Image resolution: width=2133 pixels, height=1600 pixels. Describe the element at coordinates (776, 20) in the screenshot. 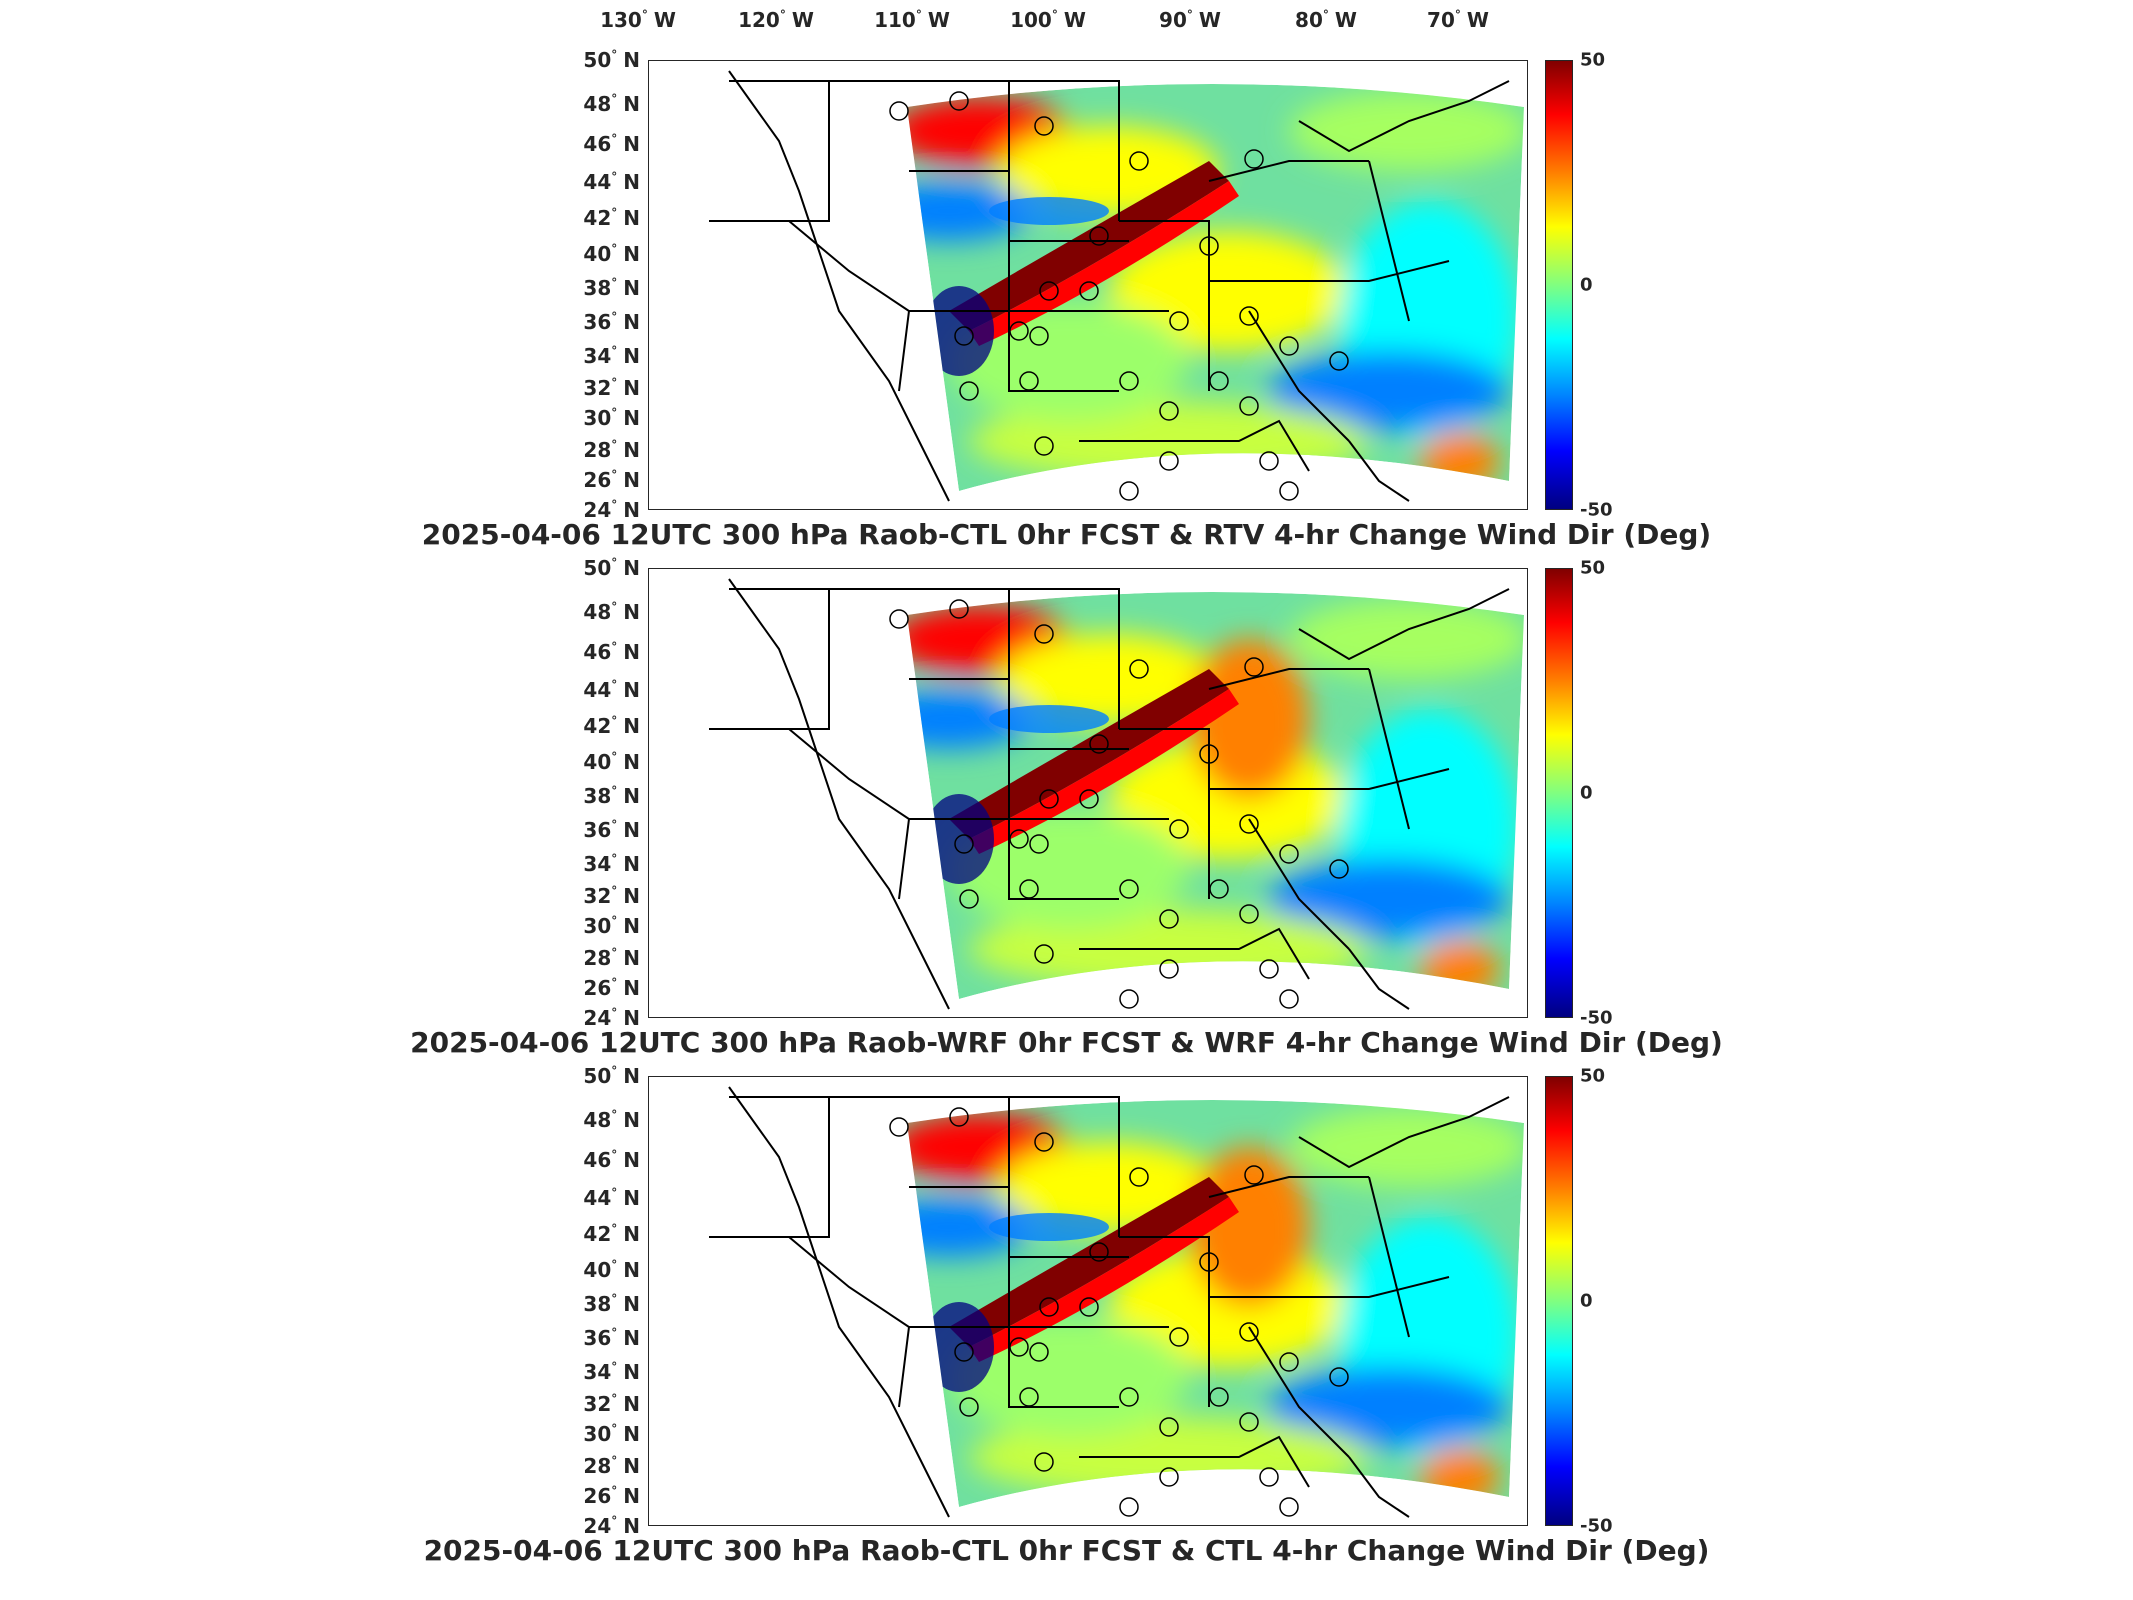

I see `longitude-tick-label: 120° W` at that location.